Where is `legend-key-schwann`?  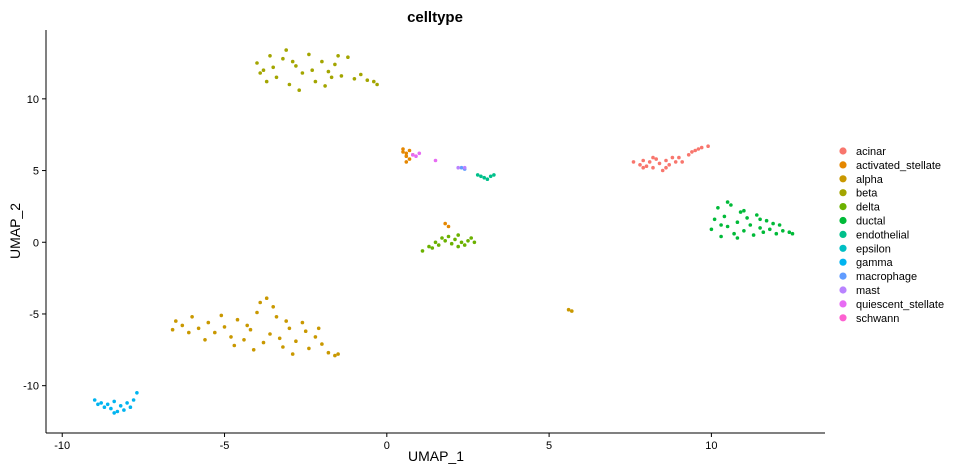 legend-key-schwann is located at coordinates (843, 318).